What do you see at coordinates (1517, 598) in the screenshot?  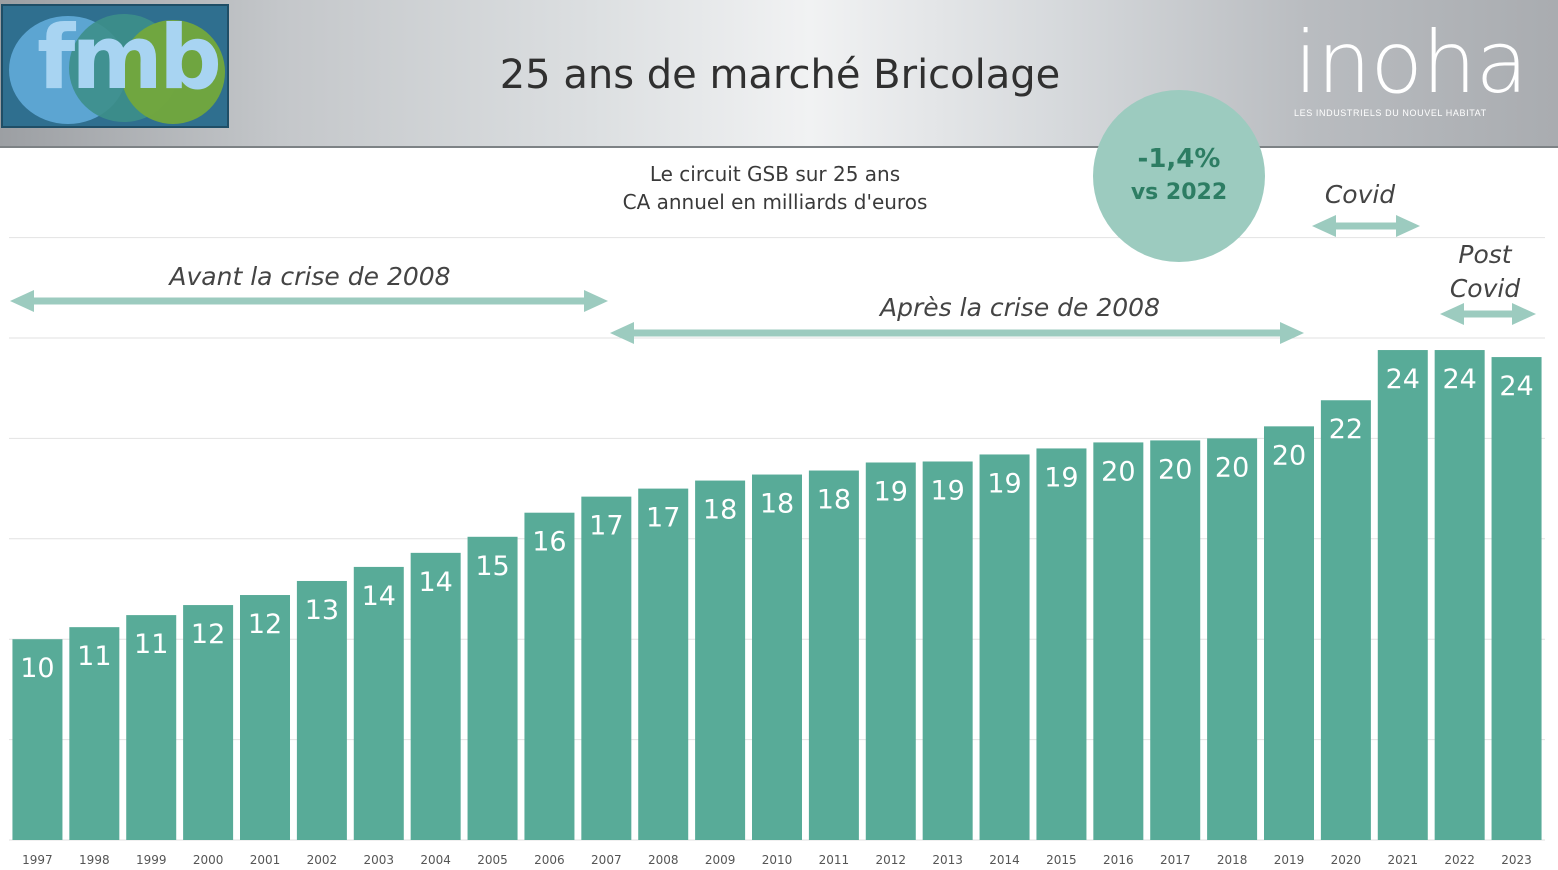 I see `bar-2023` at bounding box center [1517, 598].